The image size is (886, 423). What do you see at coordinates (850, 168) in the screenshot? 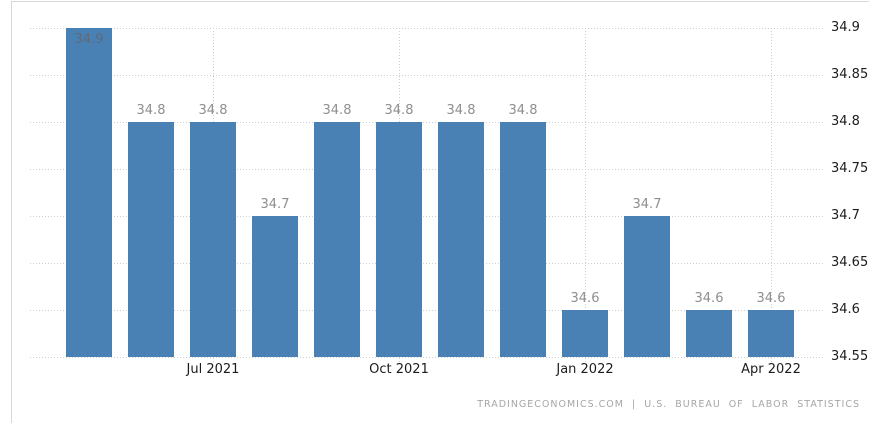
I see `y-axis-tick-label: 34.75` at bounding box center [850, 168].